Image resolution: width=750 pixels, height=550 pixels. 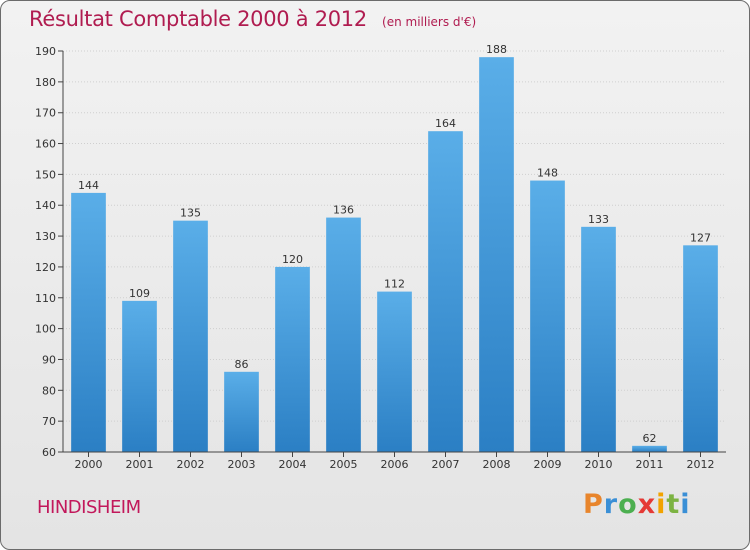 What do you see at coordinates (701, 464) in the screenshot?
I see `x-tick-label: 2012` at bounding box center [701, 464].